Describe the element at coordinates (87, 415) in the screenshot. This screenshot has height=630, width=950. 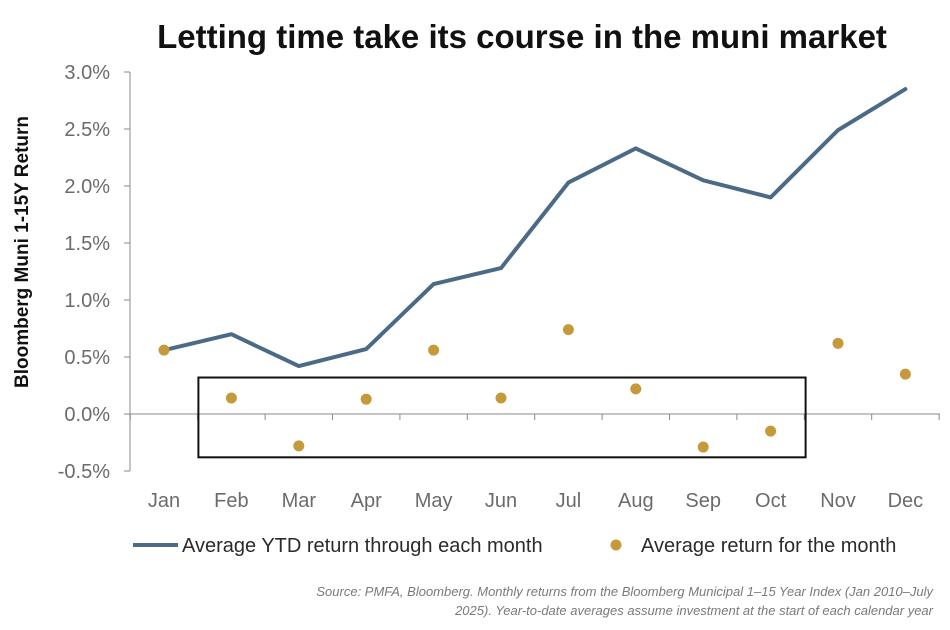
I see `y-tick-label: 0.0%` at that location.